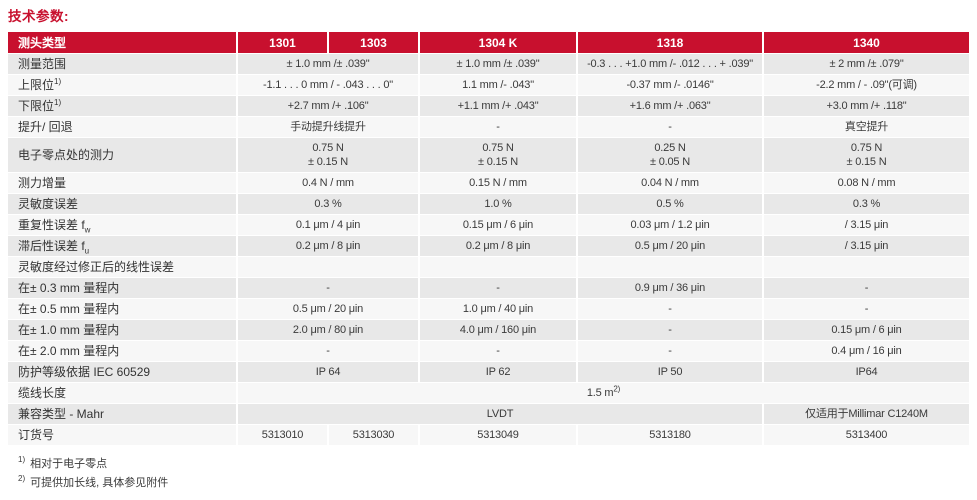 The width and height of the screenshot is (977, 500). What do you see at coordinates (327, 127) in the screenshot?
I see `spec-cell: 手动提升线提升` at bounding box center [327, 127].